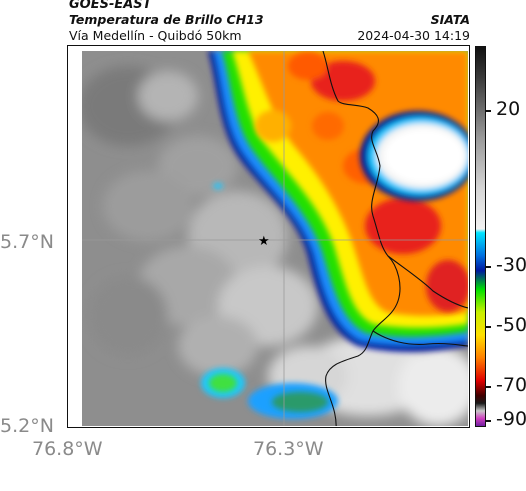  What do you see at coordinates (511, 265) in the screenshot?
I see `colorbar-label: -30` at bounding box center [511, 265].